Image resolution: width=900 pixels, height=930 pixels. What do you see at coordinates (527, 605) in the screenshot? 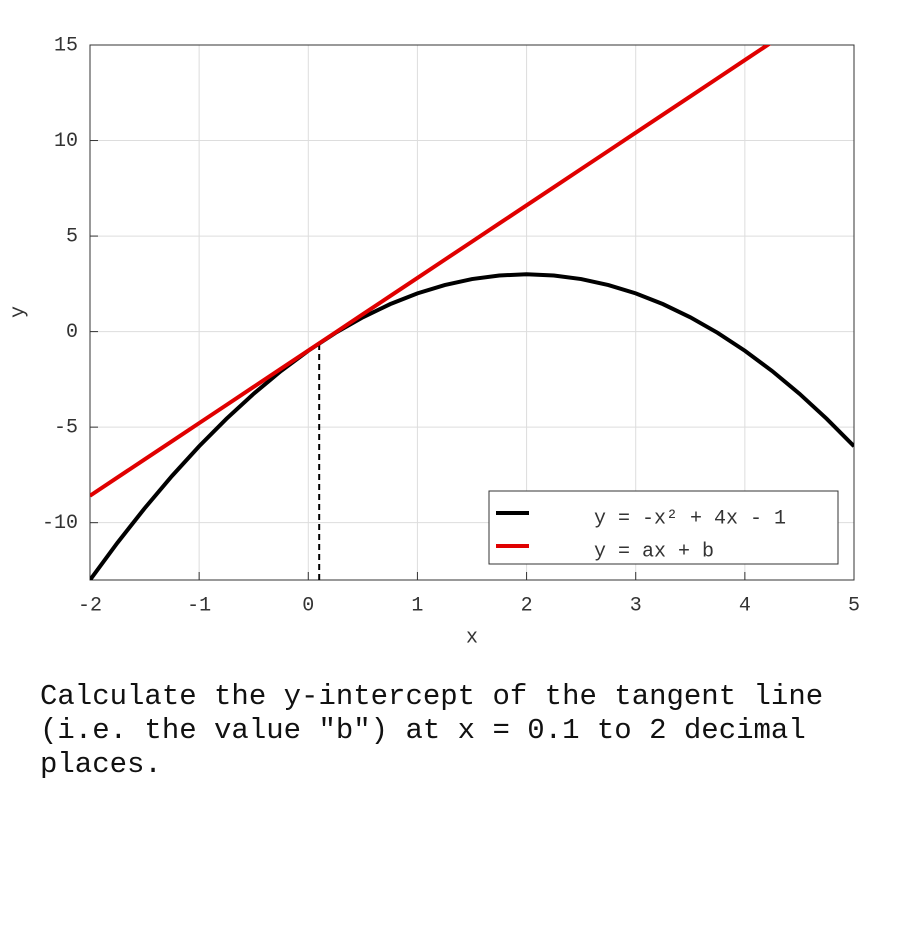
I see `x-tick-label: 2` at bounding box center [527, 605].